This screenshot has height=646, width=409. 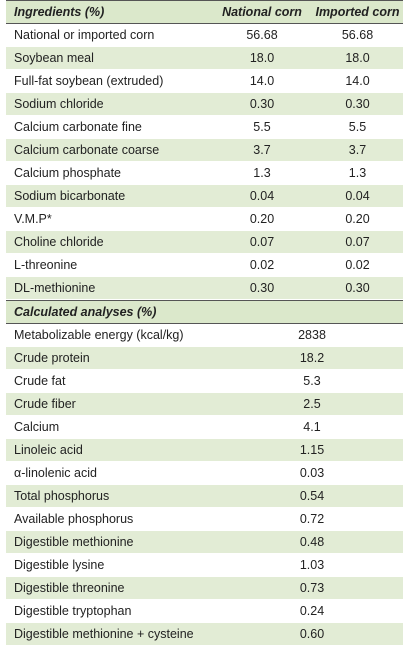 I want to click on header-cell: Ingredients (%), so click(x=59, y=12).